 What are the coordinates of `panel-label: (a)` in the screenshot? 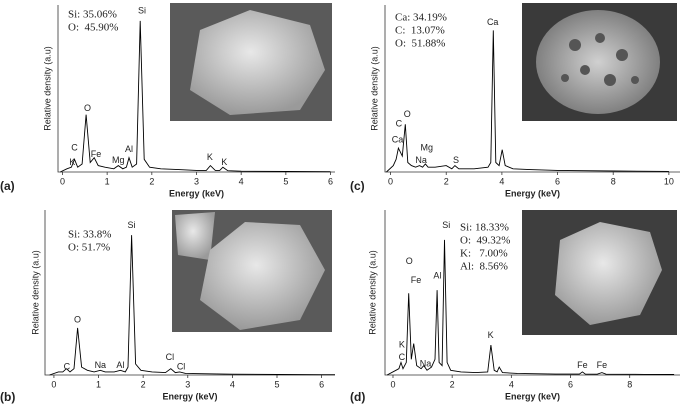 It's located at (7, 186).